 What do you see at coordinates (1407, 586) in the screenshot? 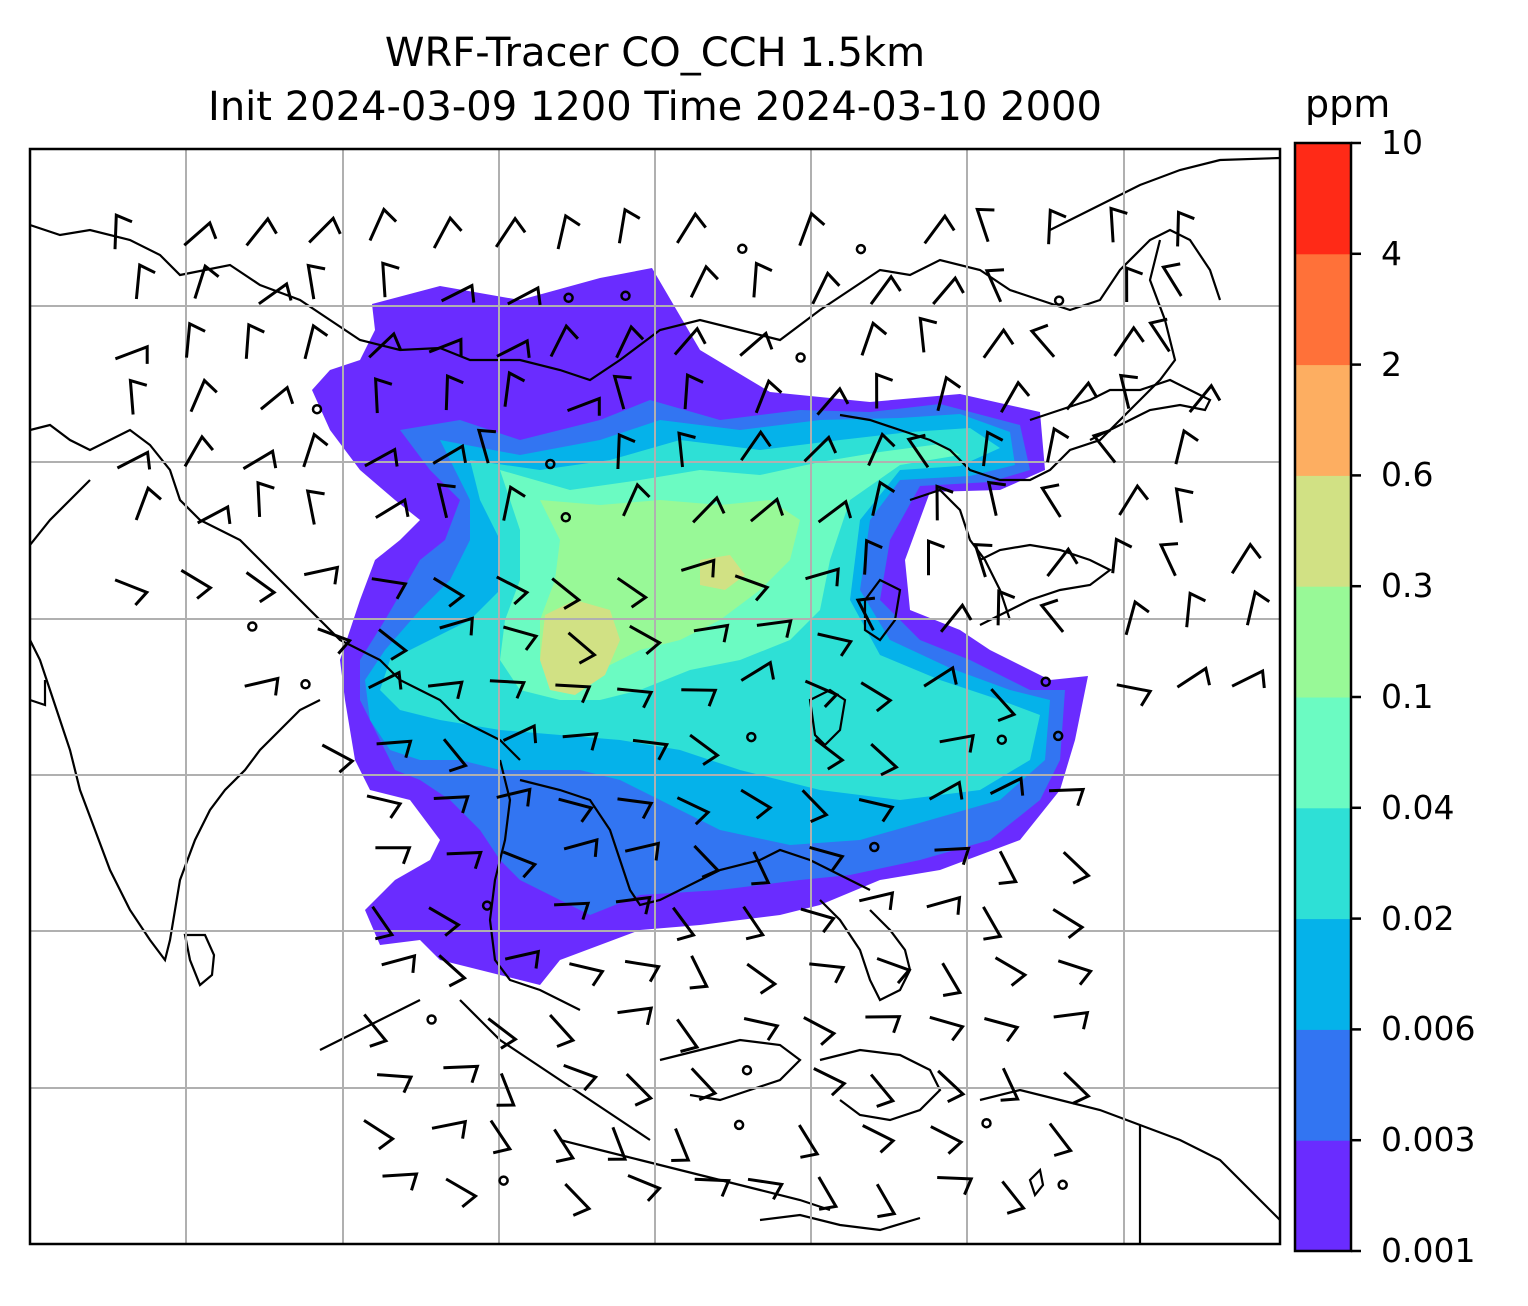
I see `colorbar-tick-label: 0.3` at bounding box center [1407, 586].